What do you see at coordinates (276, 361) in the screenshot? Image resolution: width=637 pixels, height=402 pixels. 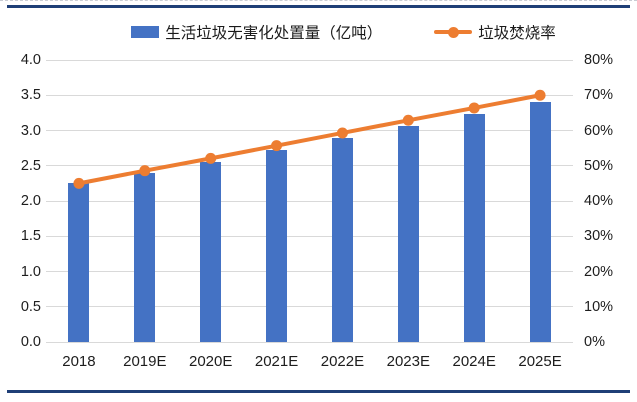 I see `x-axis-tick-2021E: 2021E` at bounding box center [276, 361].